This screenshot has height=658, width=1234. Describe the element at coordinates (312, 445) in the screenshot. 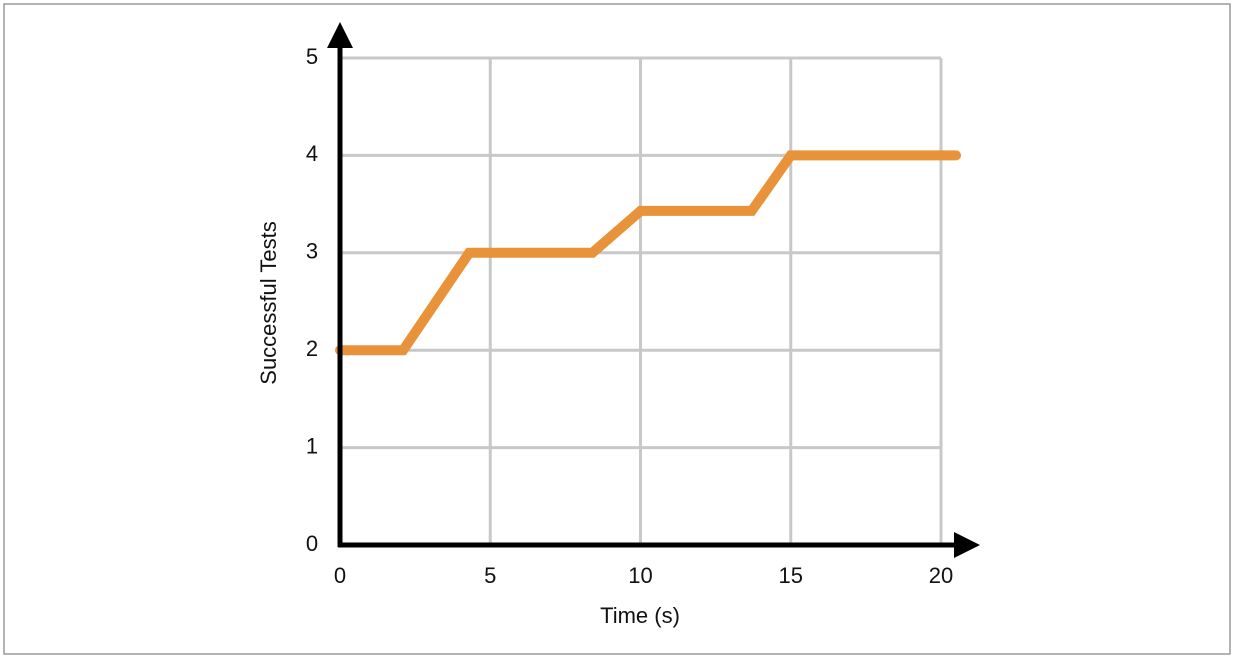

I see `y-tick-label: 1` at that location.